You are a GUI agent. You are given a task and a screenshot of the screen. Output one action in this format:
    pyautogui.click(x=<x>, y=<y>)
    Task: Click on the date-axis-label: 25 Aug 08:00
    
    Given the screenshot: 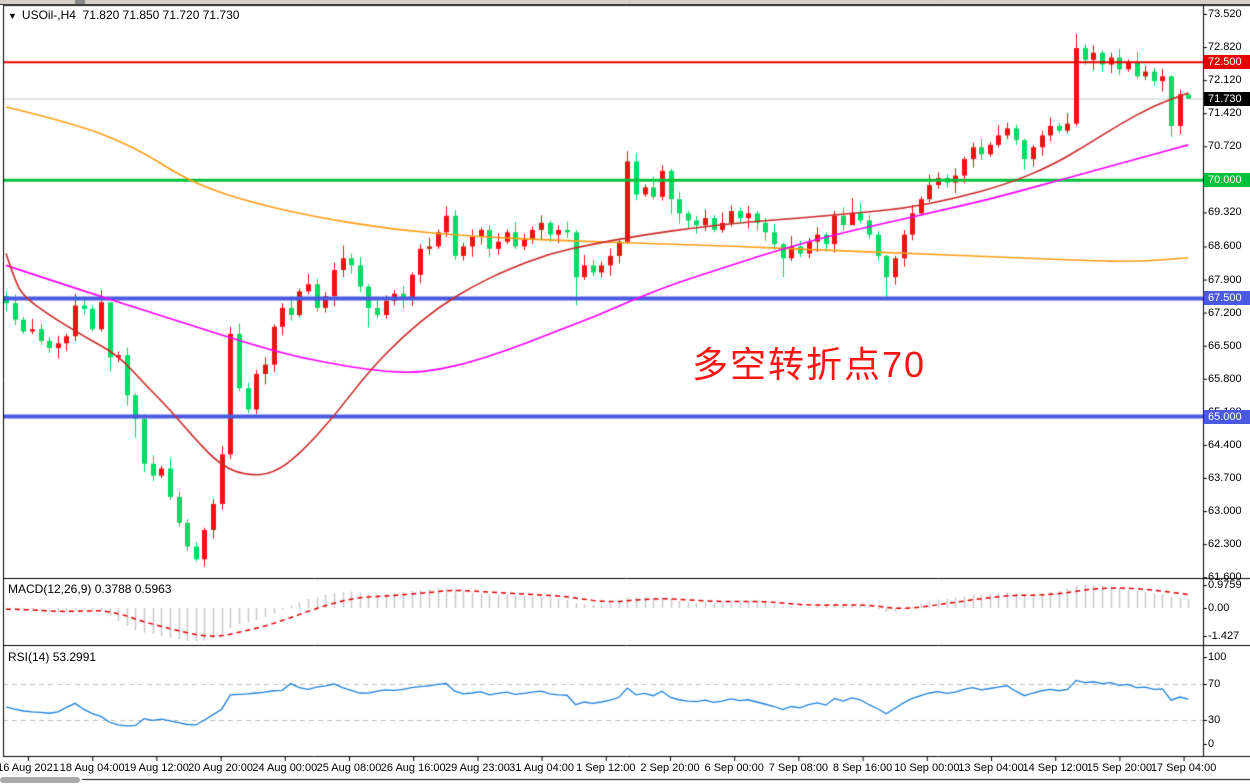 What is the action you would take?
    pyautogui.click(x=349, y=768)
    